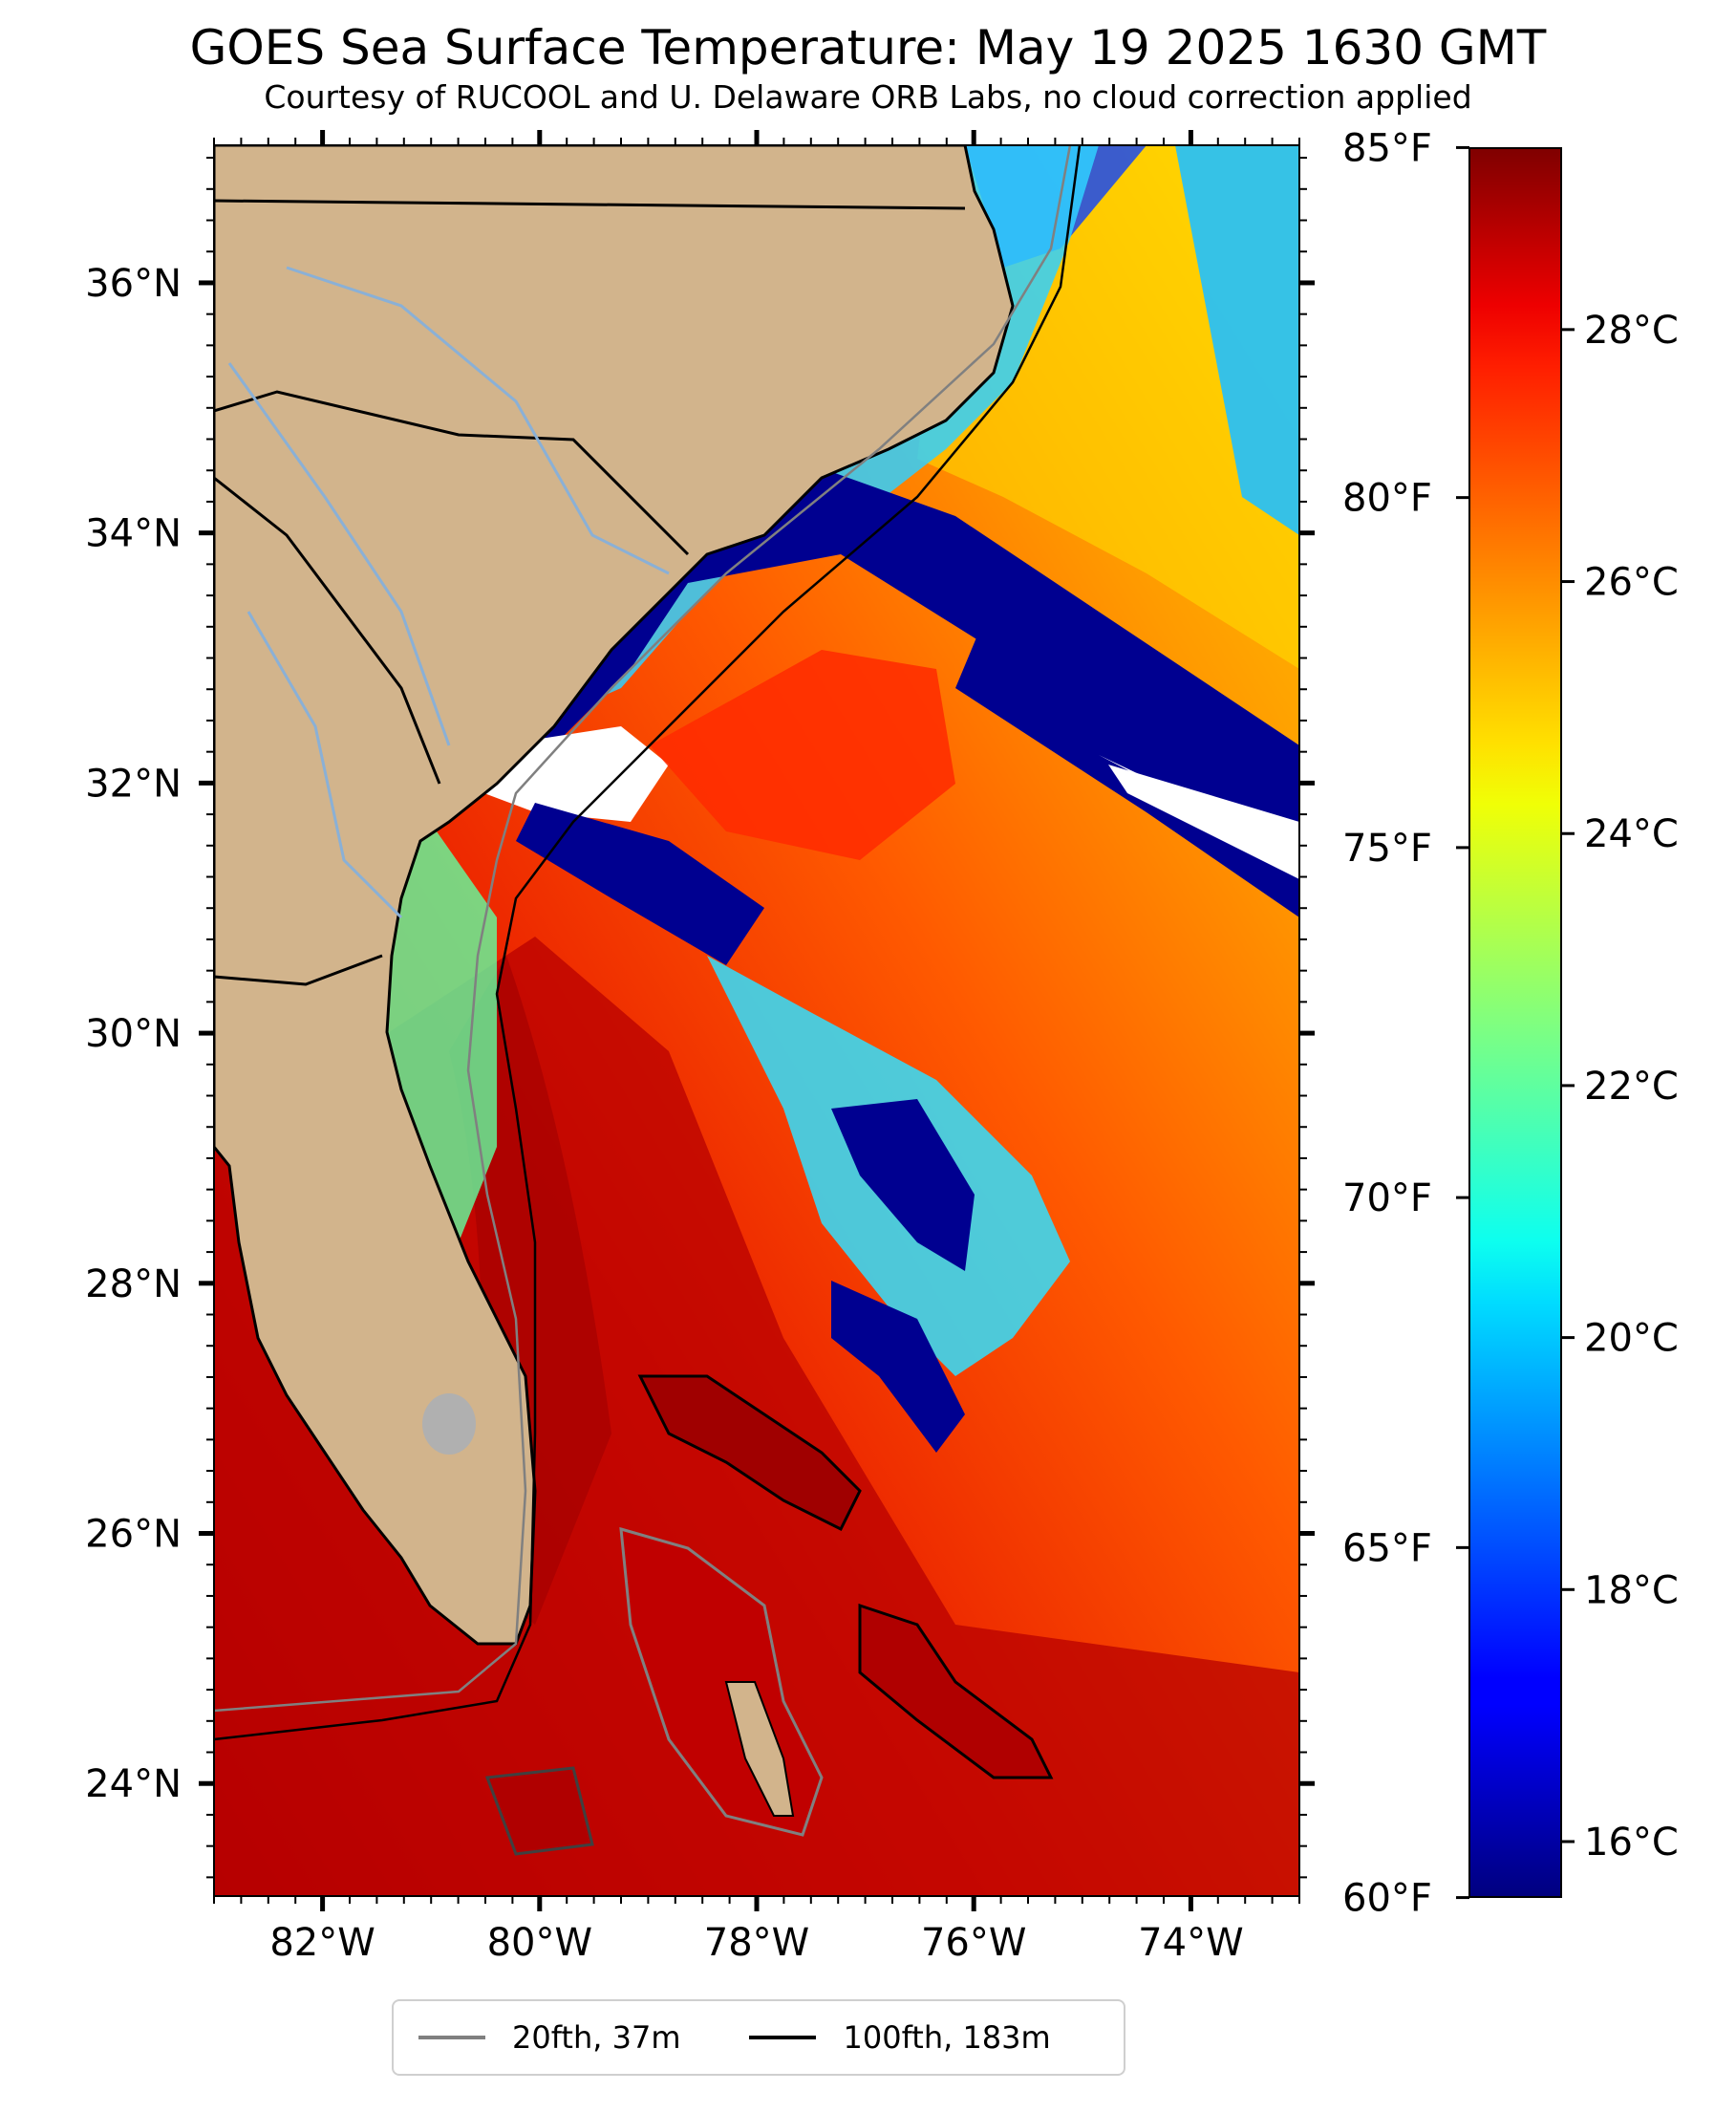 The image size is (1736, 2113). I want to click on lat-tick-label: 24°N, so click(133, 1784).